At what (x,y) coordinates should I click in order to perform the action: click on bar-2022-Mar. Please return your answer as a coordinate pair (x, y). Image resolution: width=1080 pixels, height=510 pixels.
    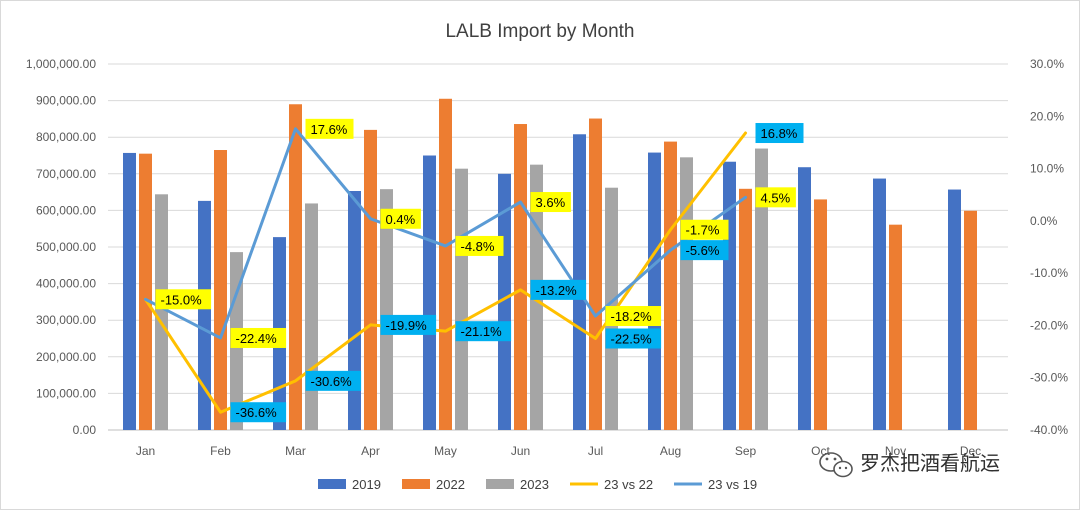
    Looking at the image, I should click on (295, 267).